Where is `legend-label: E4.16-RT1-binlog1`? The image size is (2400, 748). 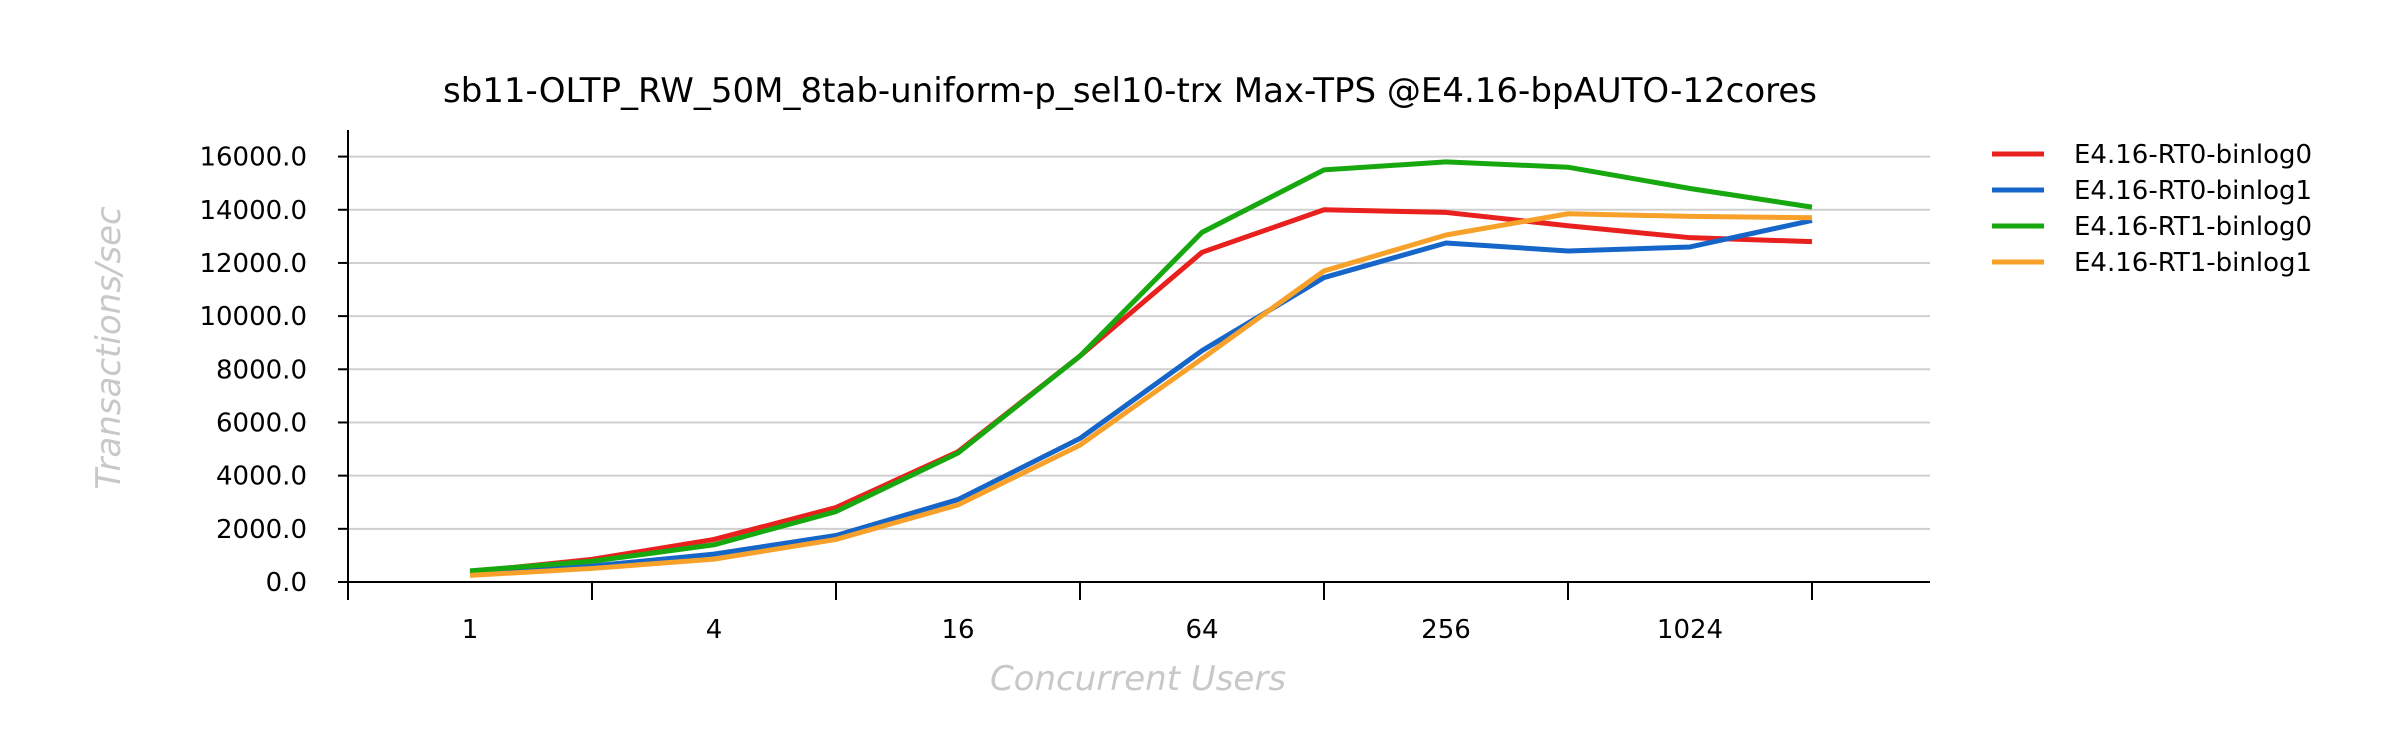 legend-label: E4.16-RT1-binlog1 is located at coordinates (2193, 263).